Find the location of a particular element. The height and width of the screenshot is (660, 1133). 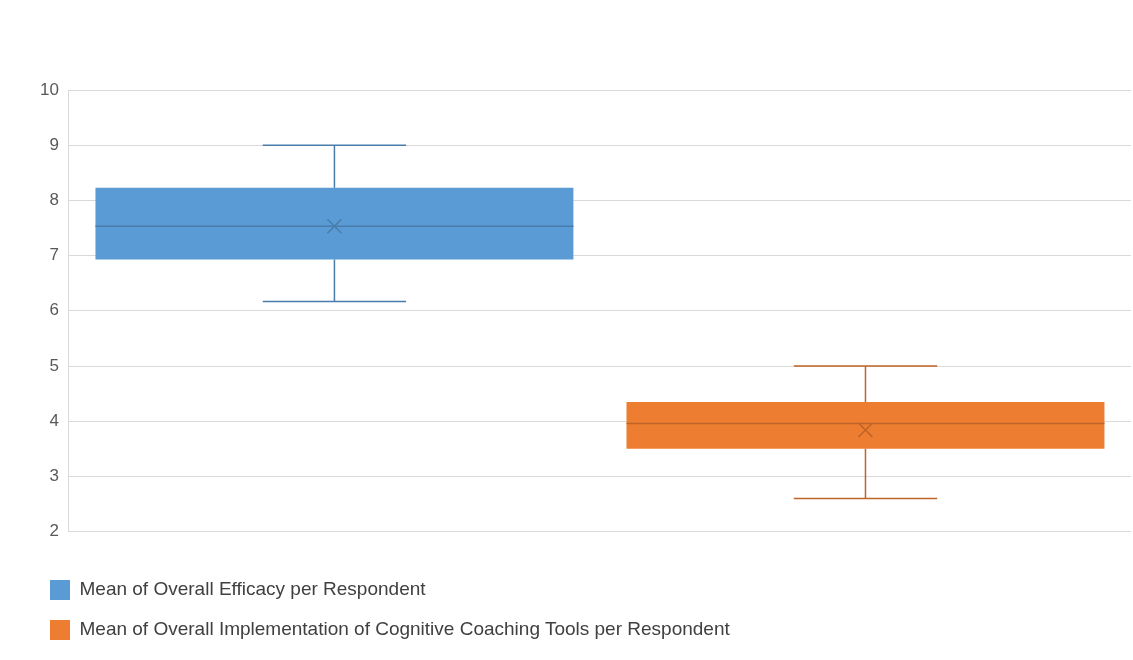

y-tick-label: 10 is located at coordinates (49, 89).